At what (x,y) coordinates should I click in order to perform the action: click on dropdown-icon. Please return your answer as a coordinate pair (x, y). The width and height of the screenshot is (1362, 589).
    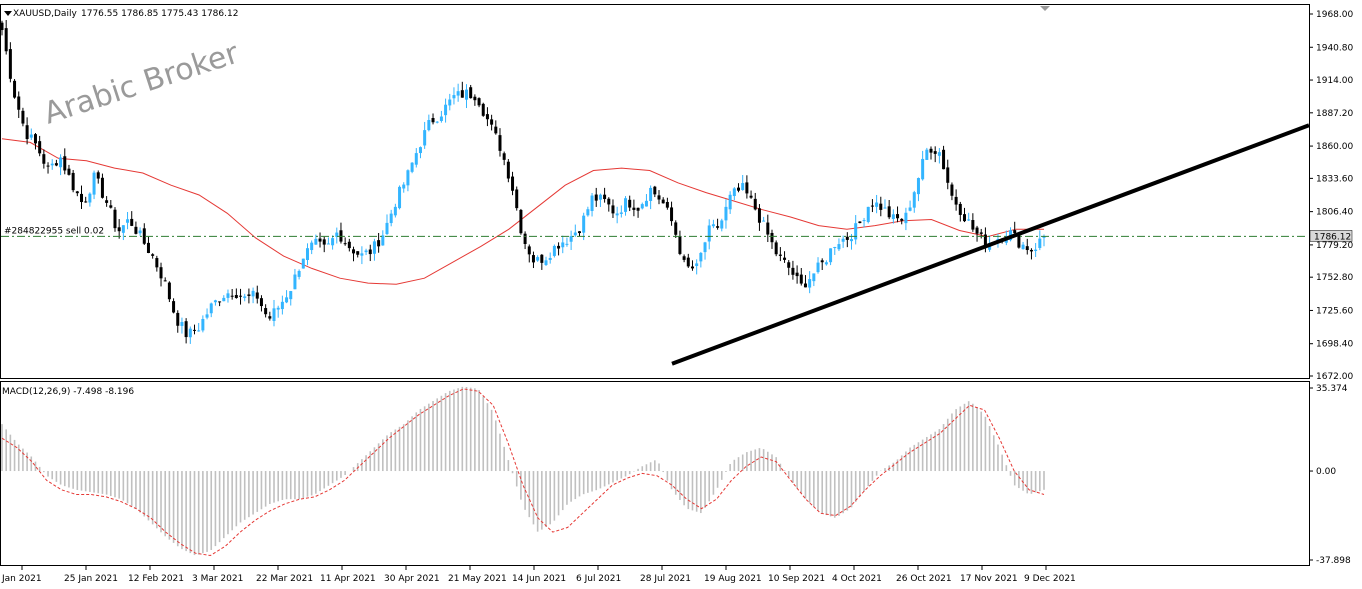
    Looking at the image, I should click on (8, 13).